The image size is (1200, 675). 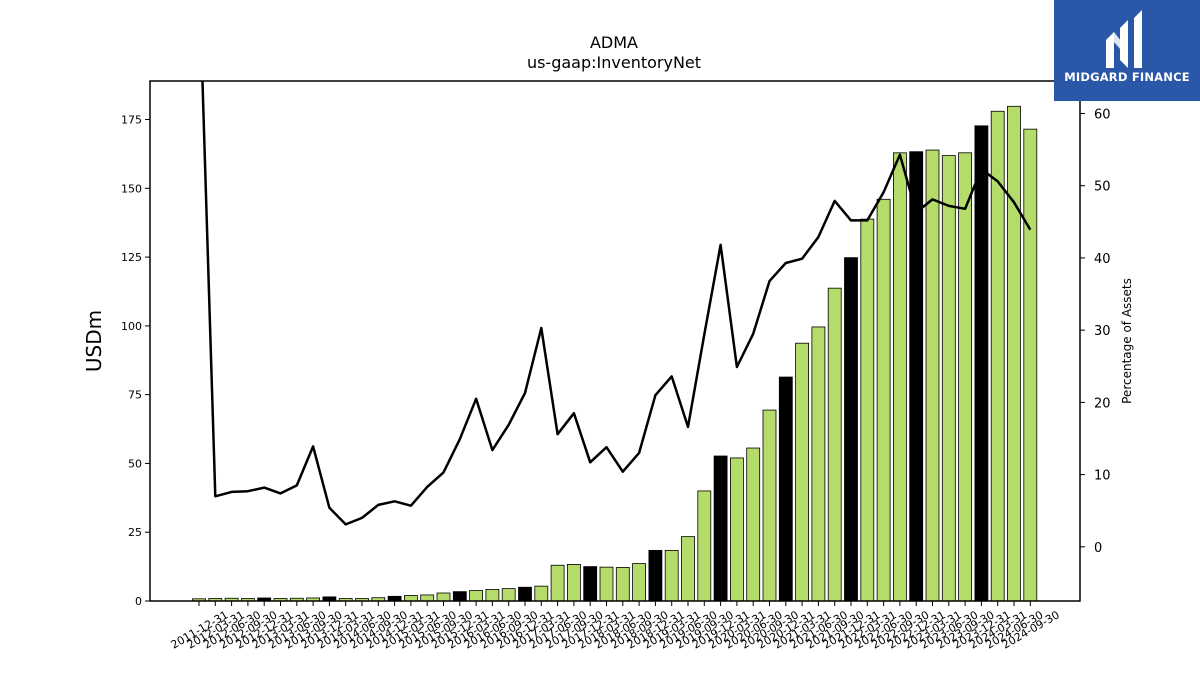 I want to click on y-tick-label: 125, so click(x=131, y=257).